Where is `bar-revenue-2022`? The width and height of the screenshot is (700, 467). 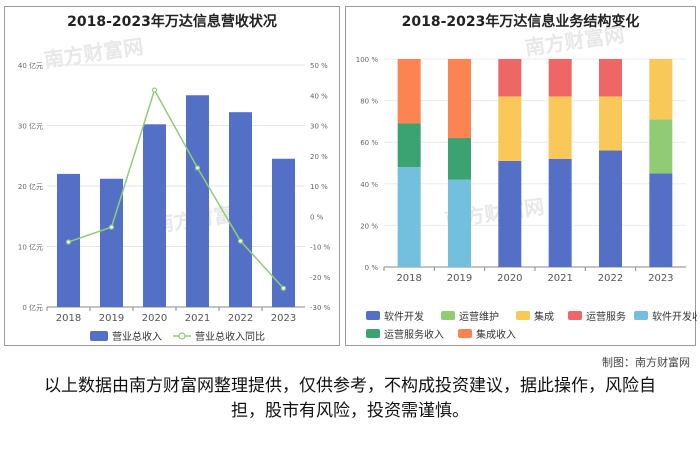
bar-revenue-2022 is located at coordinates (240, 209).